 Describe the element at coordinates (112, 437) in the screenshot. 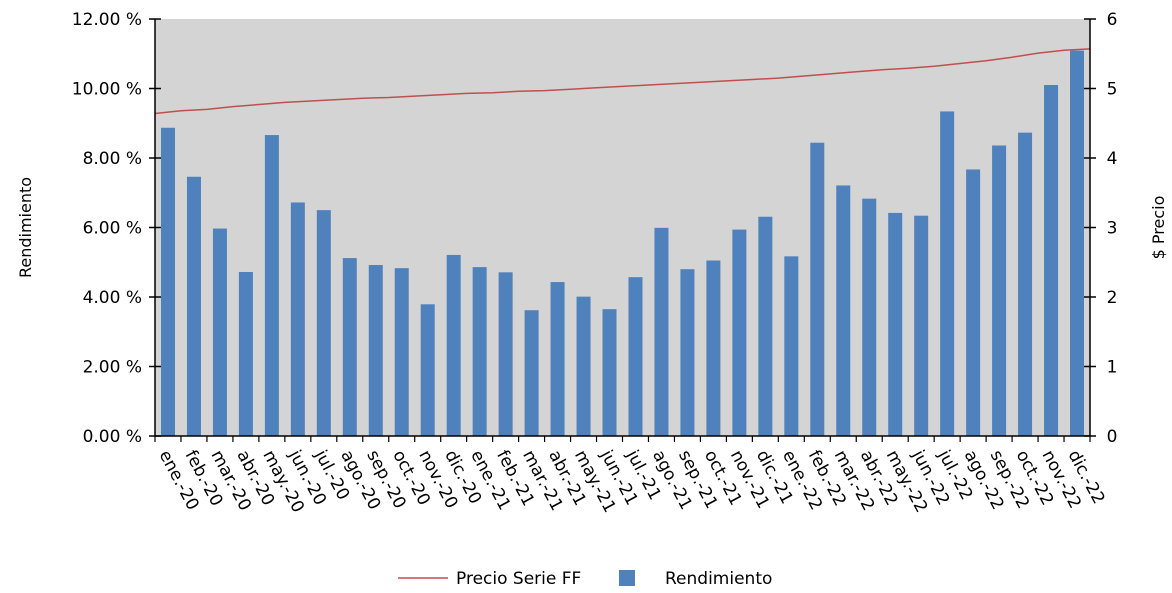

I see `left-tick-label: 0.00 %` at that location.